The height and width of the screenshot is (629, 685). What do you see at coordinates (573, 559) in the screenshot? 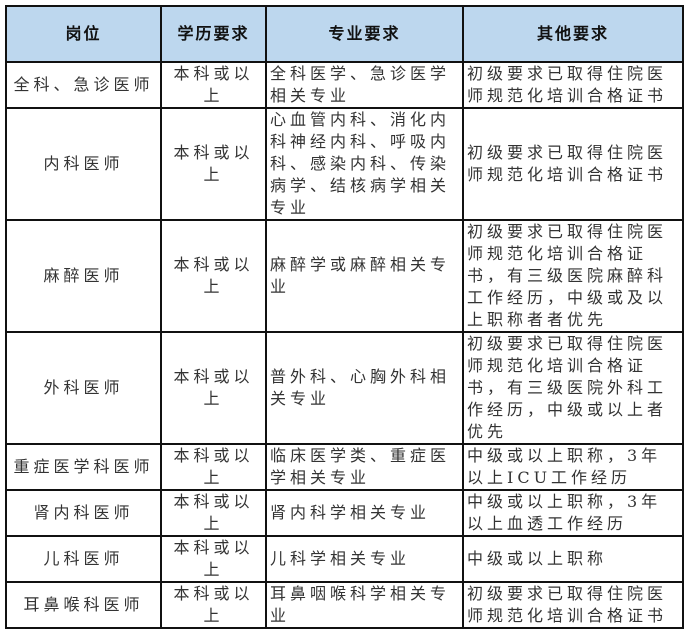
I see `cell-other: 中级或以上职称` at bounding box center [573, 559].